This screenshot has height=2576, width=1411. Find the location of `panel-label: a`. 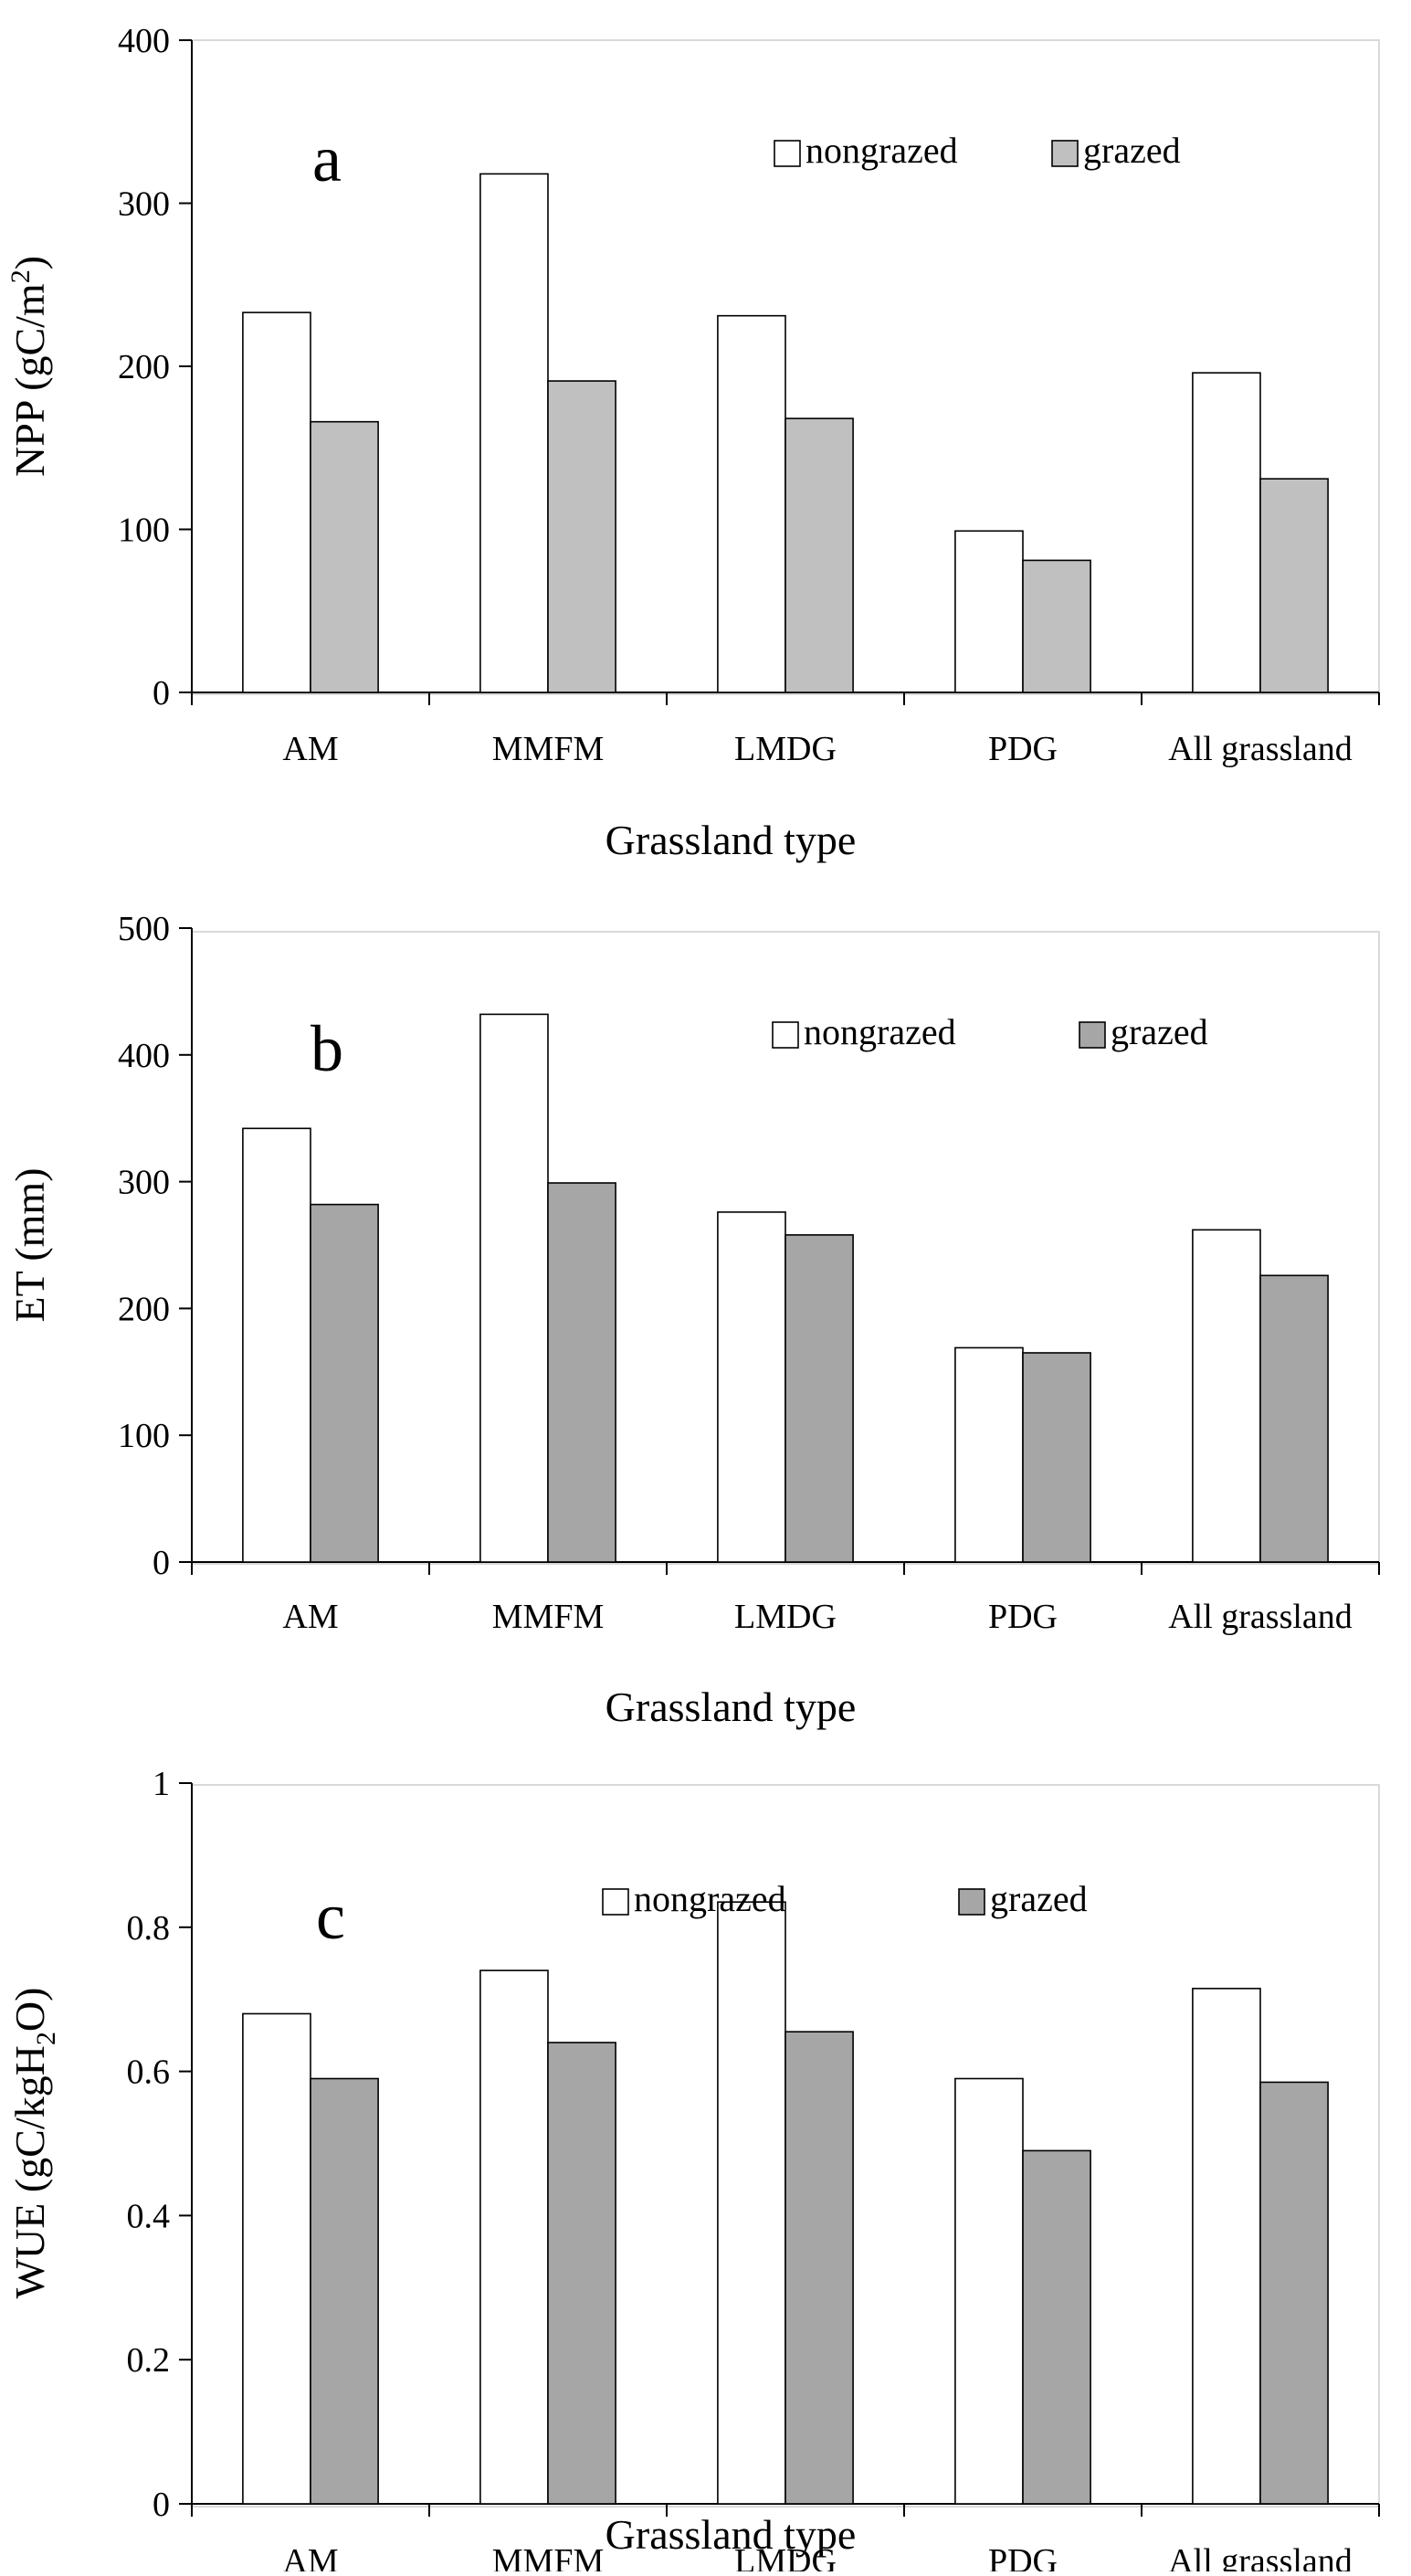

panel-label: a is located at coordinates (327, 158).